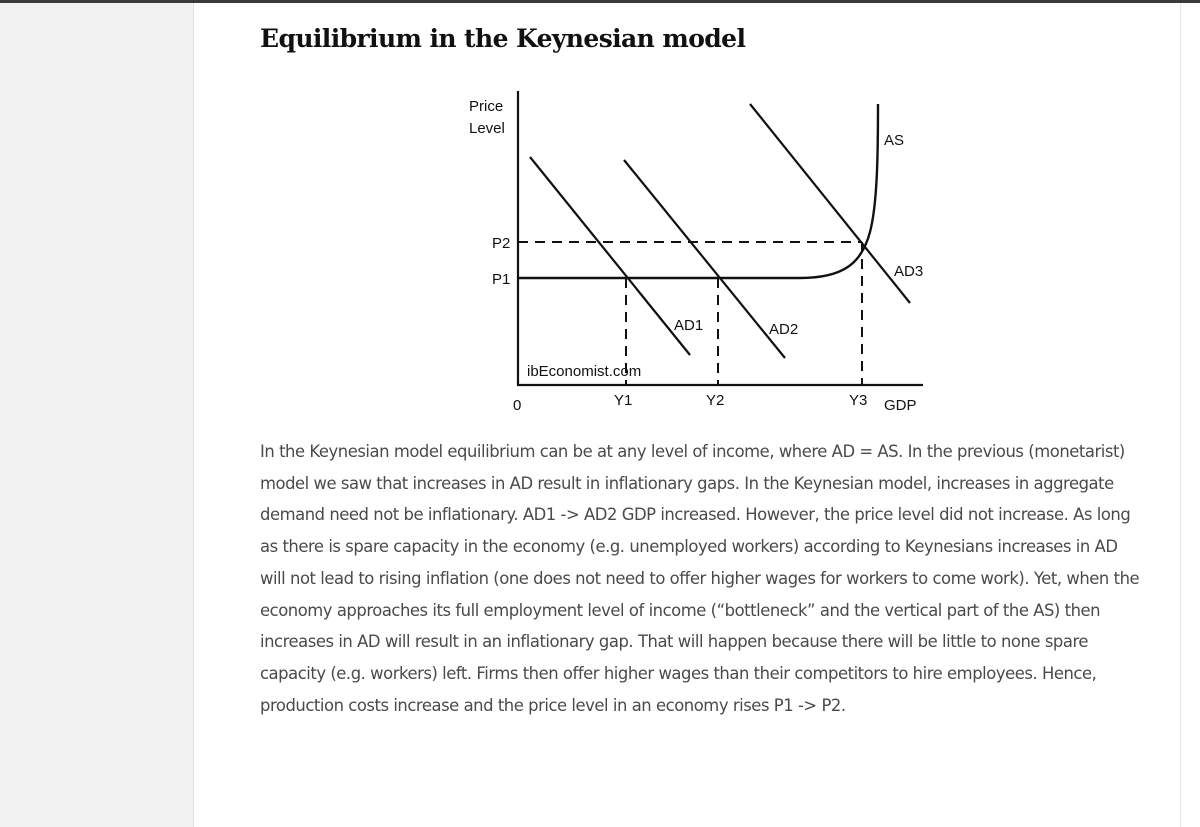  I want to click on top-bar, so click(600, 1).